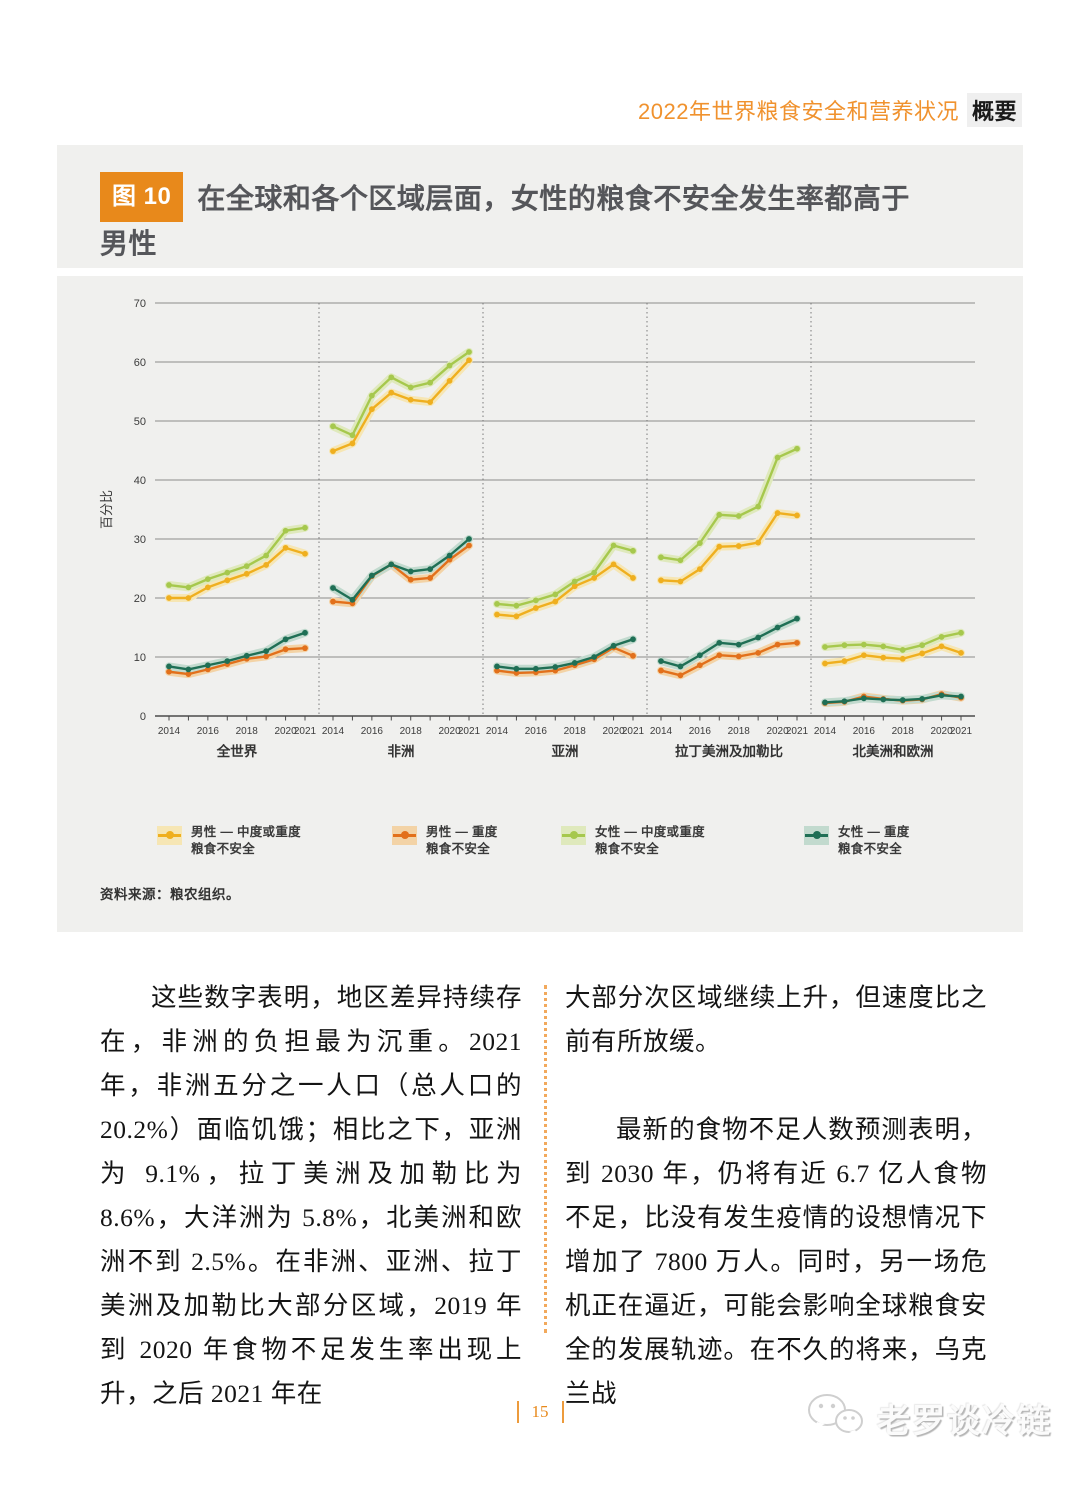  What do you see at coordinates (633, 841) in the screenshot?
I see `legend-item: 女性 — 中度或重度 粮食不安全` at bounding box center [633, 841].